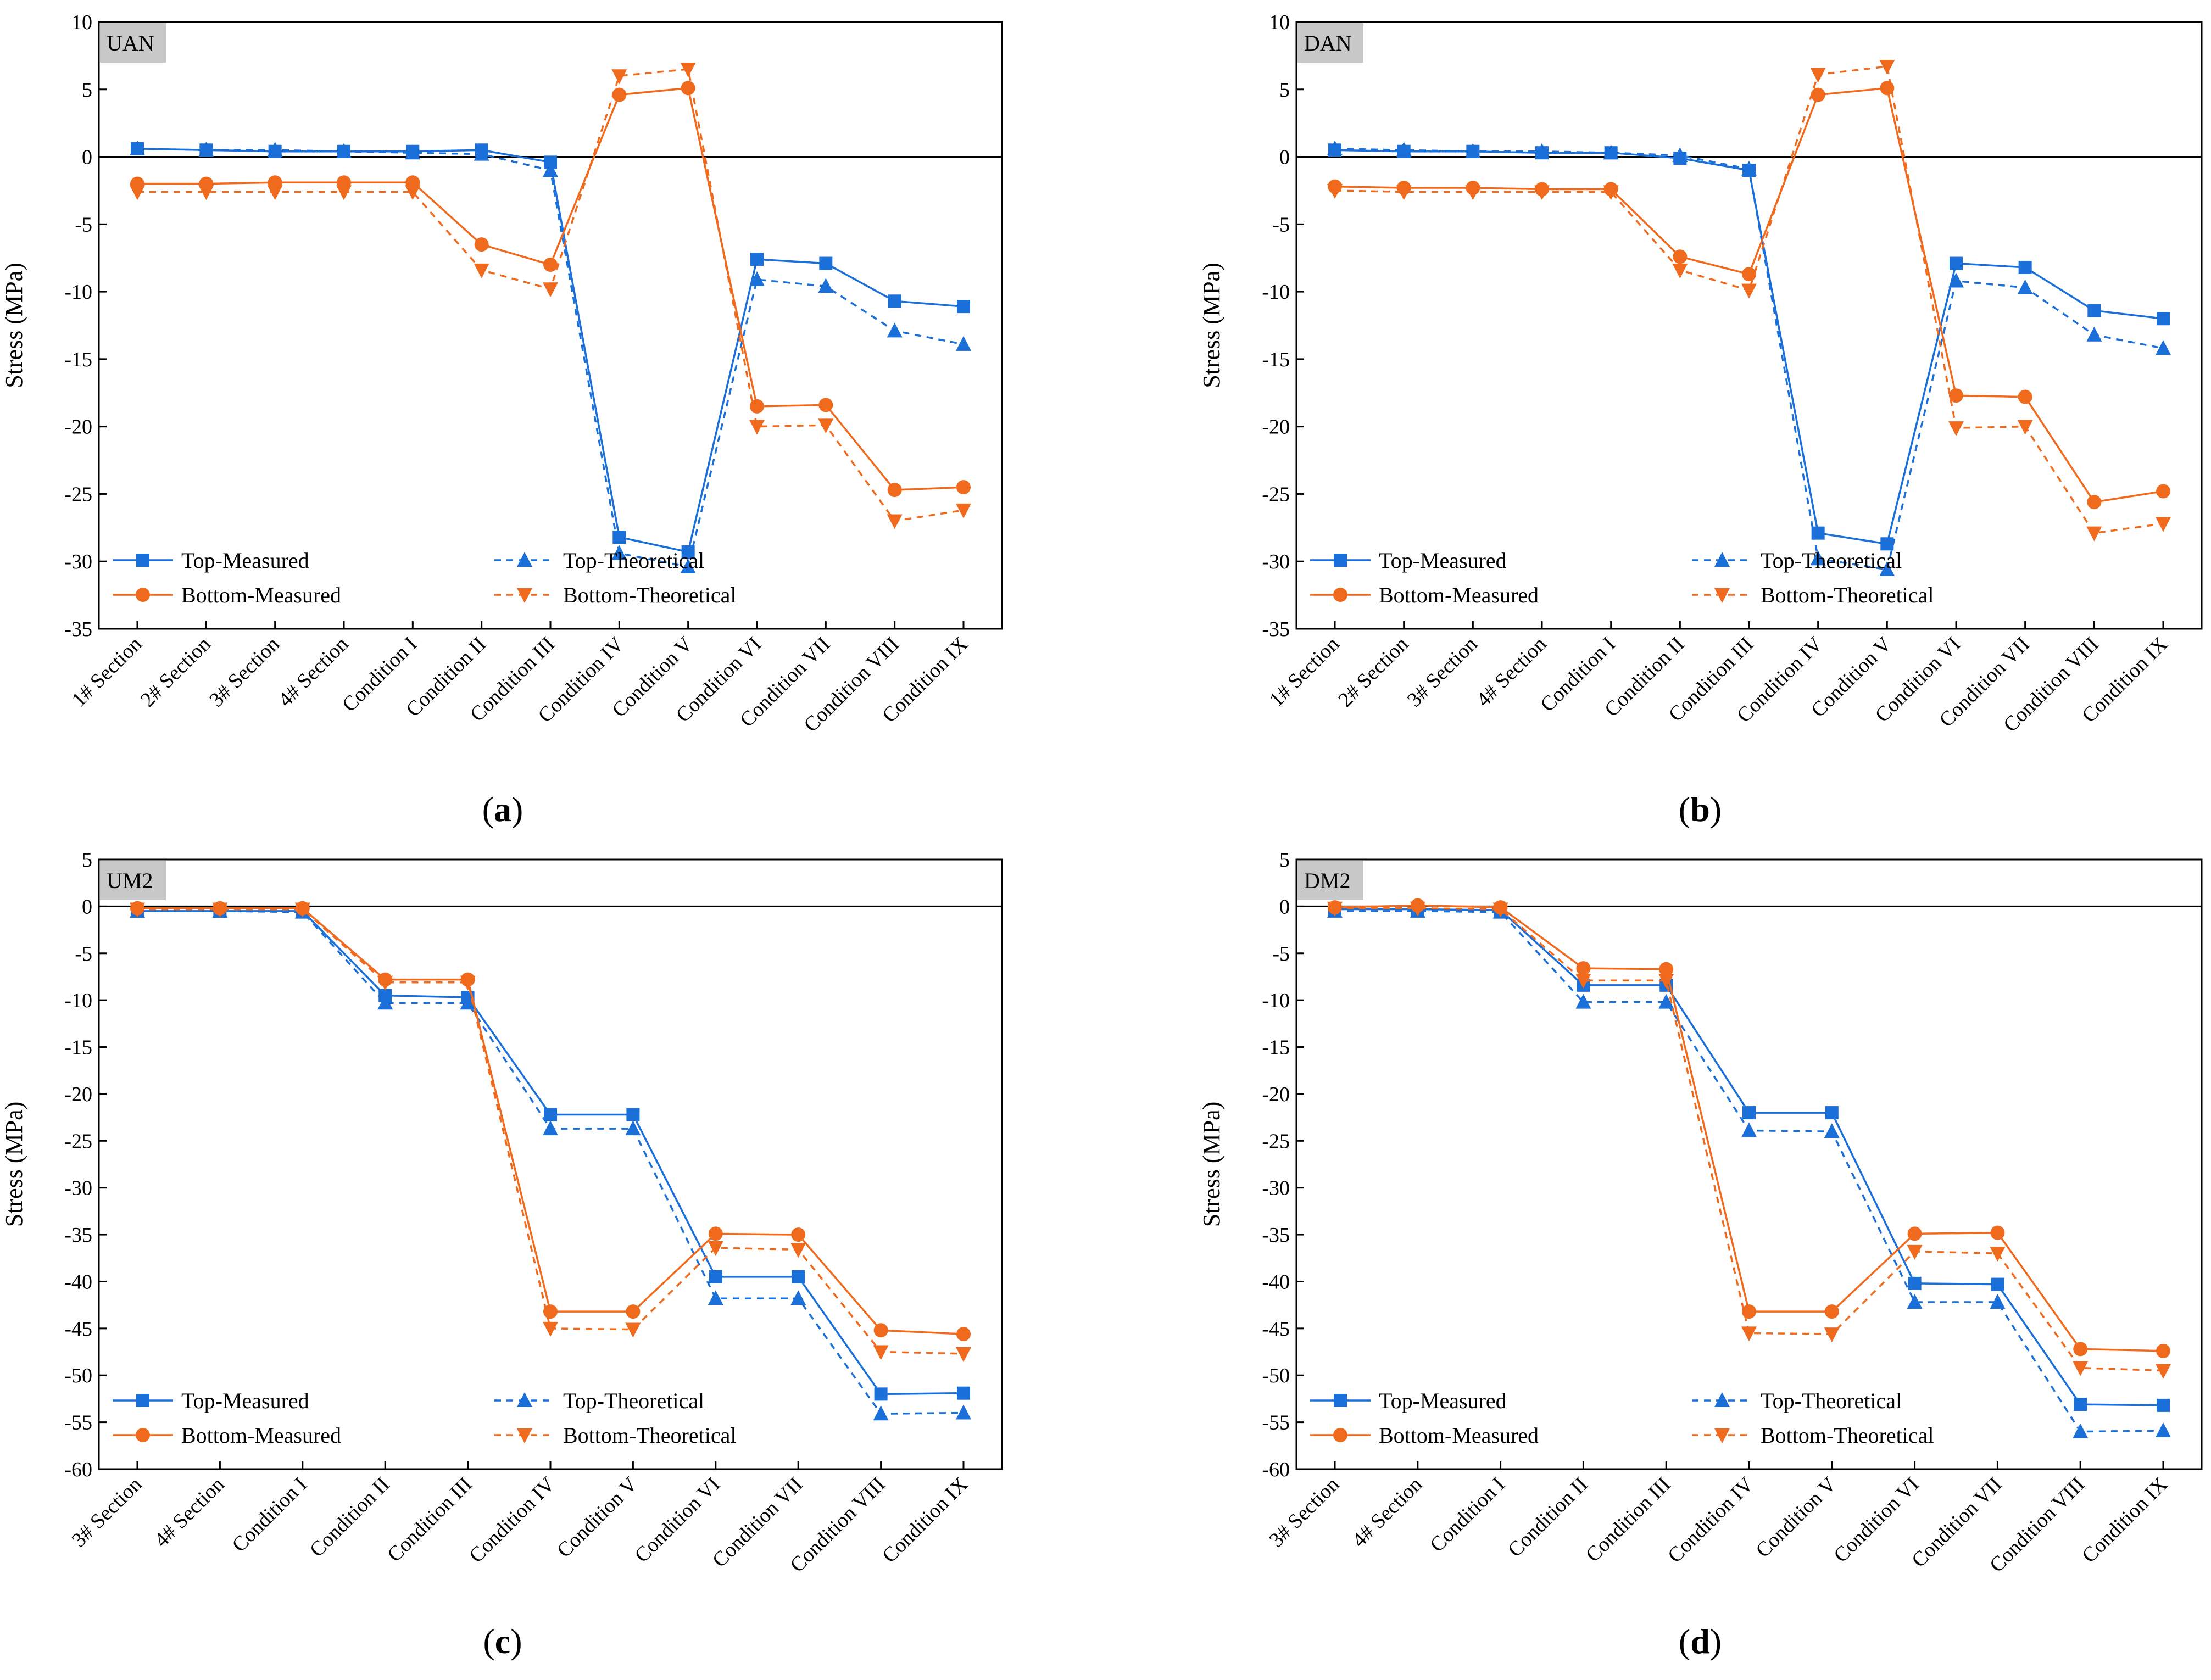 The height and width of the screenshot is (1680, 2211). Describe the element at coordinates (1459, 1435) in the screenshot. I see `legend-label: Bottom-Measured` at that location.